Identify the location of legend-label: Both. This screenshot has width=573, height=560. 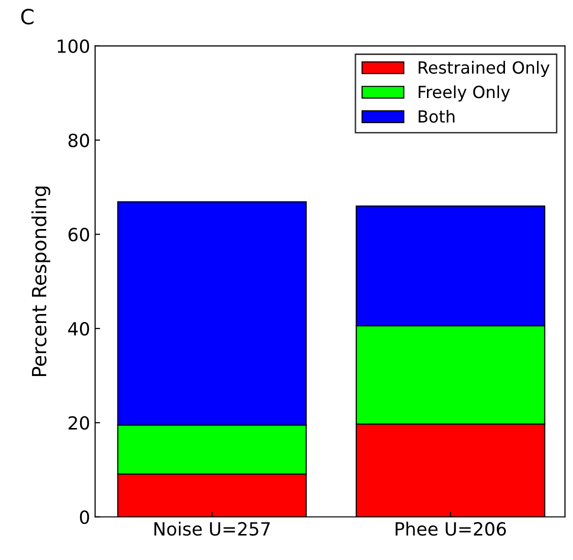
(436, 116).